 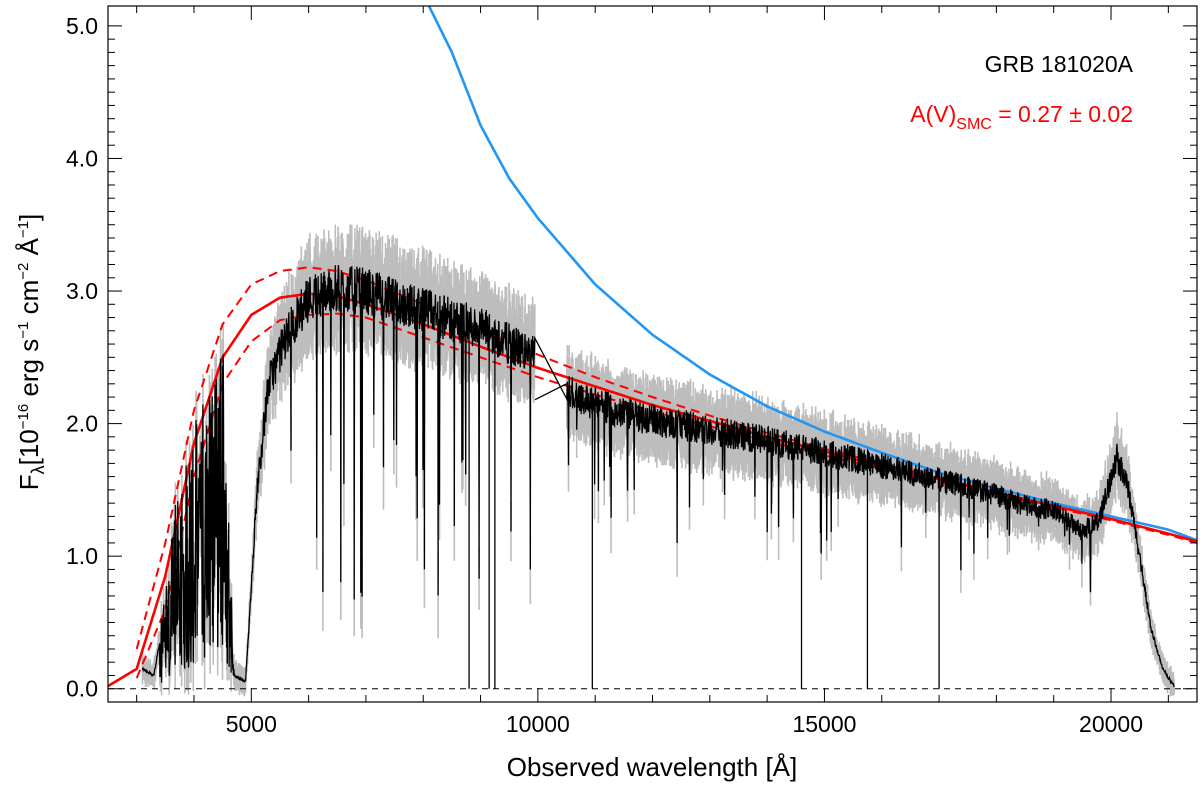 I want to click on y-tick-label: 1.0, so click(x=82, y=556).